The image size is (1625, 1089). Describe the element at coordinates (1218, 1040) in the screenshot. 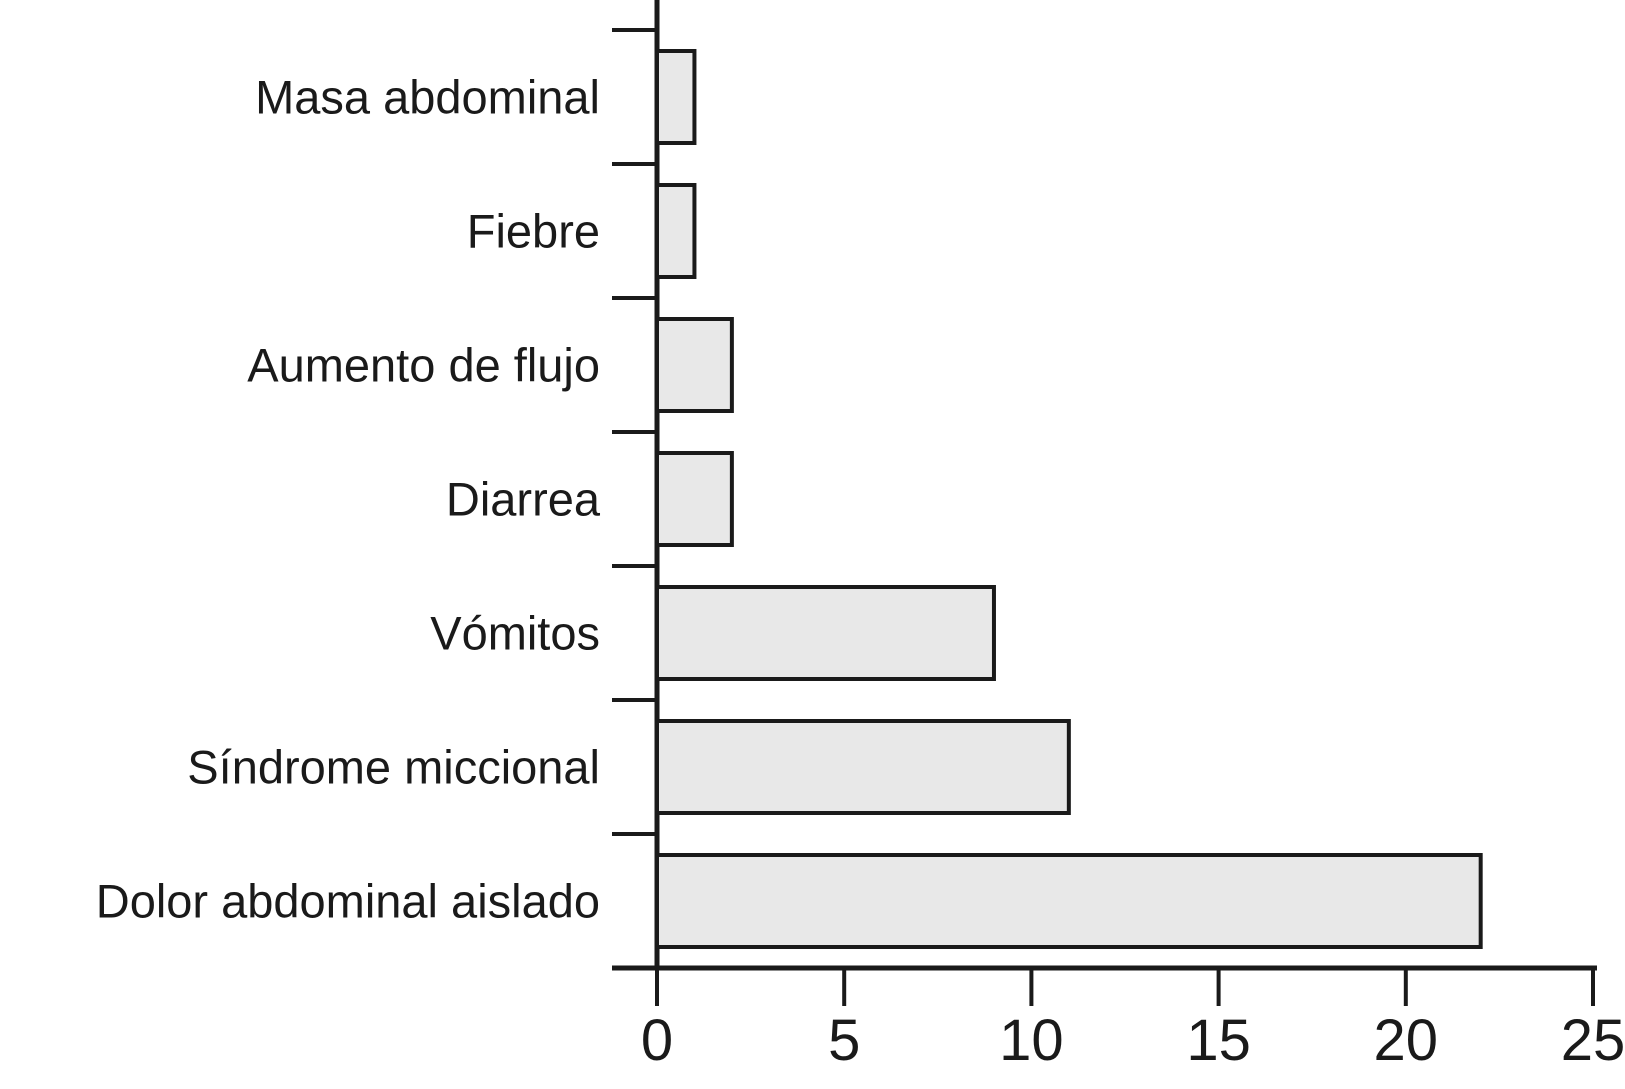

I see `x-tick-label: 15` at that location.